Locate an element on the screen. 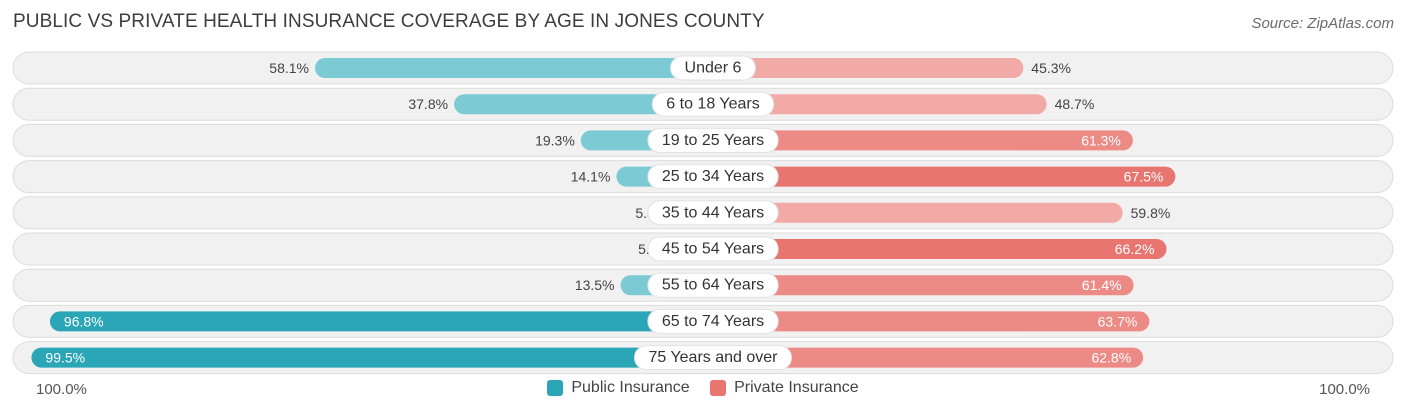  private-value-label: 59.8% is located at coordinates (1151, 213).